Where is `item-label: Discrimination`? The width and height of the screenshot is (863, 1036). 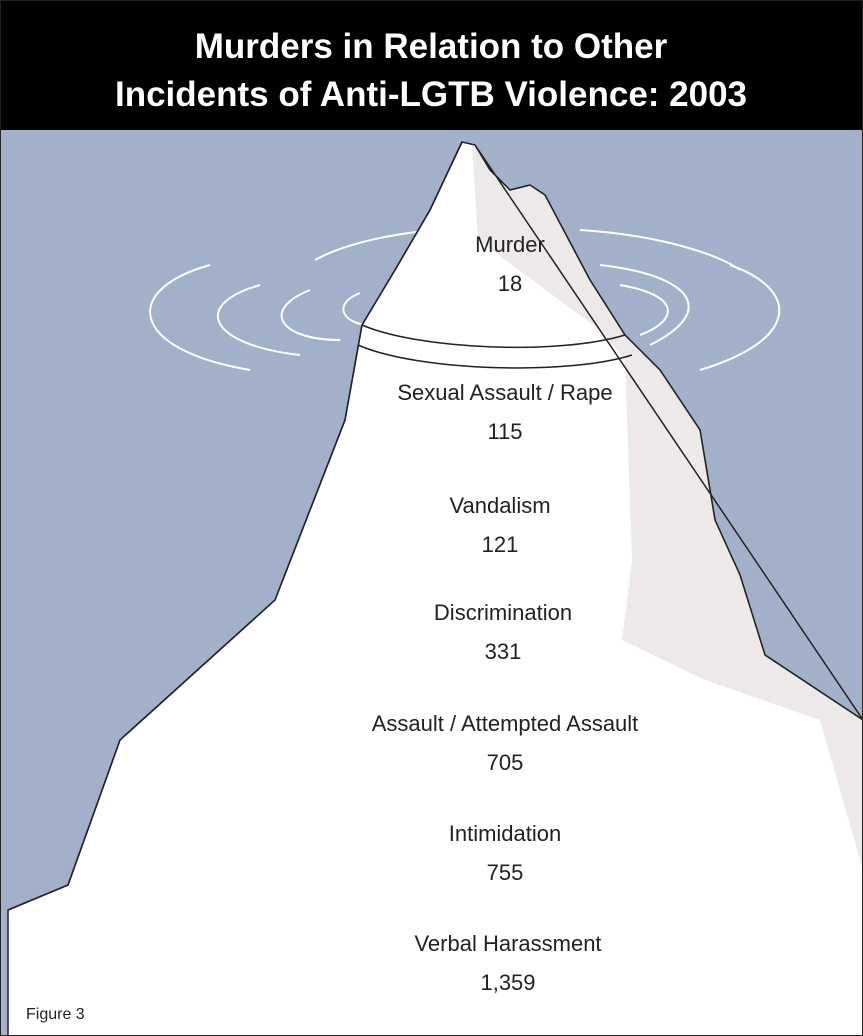
item-label: Discrimination is located at coordinates (503, 612).